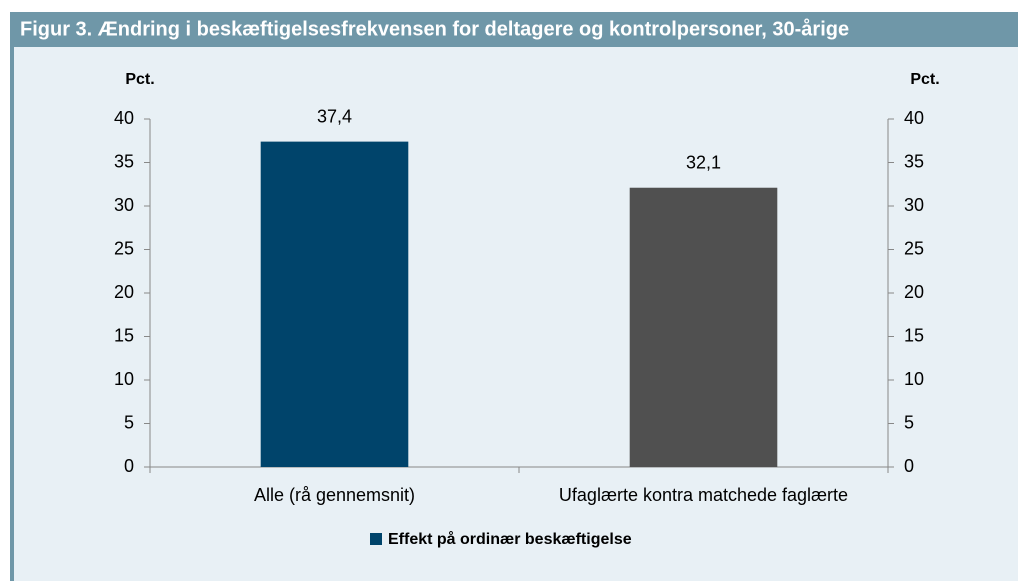 The width and height of the screenshot is (1018, 581). What do you see at coordinates (914, 379) in the screenshot?
I see `y2-tick-label: 10` at bounding box center [914, 379].